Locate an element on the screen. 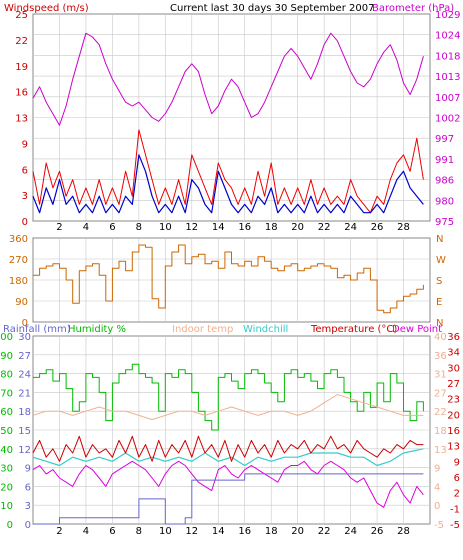 This screenshot has width=463, height=560. barometer-axis-title: Barometer (hPa) is located at coordinates (413, 8).